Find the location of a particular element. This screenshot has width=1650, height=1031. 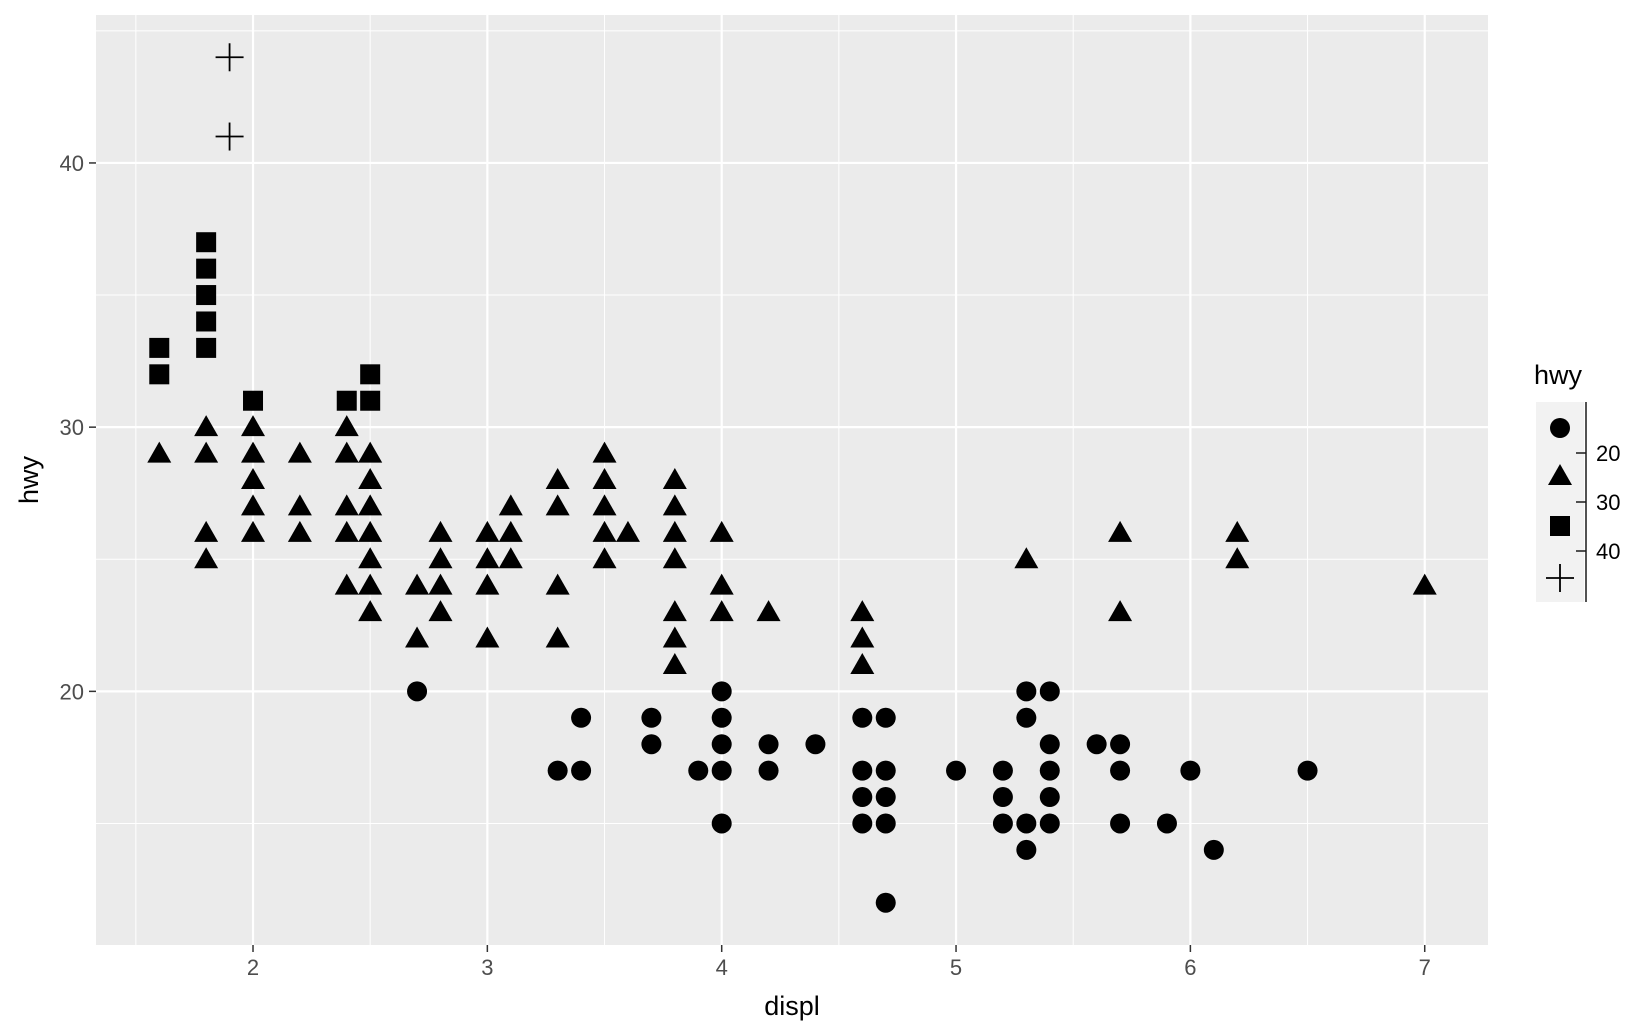

y-tick-label: 30 is located at coordinates (72, 427).